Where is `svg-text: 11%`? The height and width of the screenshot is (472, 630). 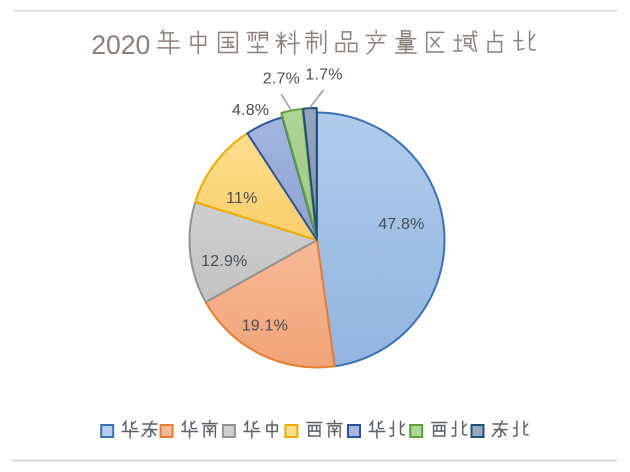 svg-text: 11% is located at coordinates (241, 198).